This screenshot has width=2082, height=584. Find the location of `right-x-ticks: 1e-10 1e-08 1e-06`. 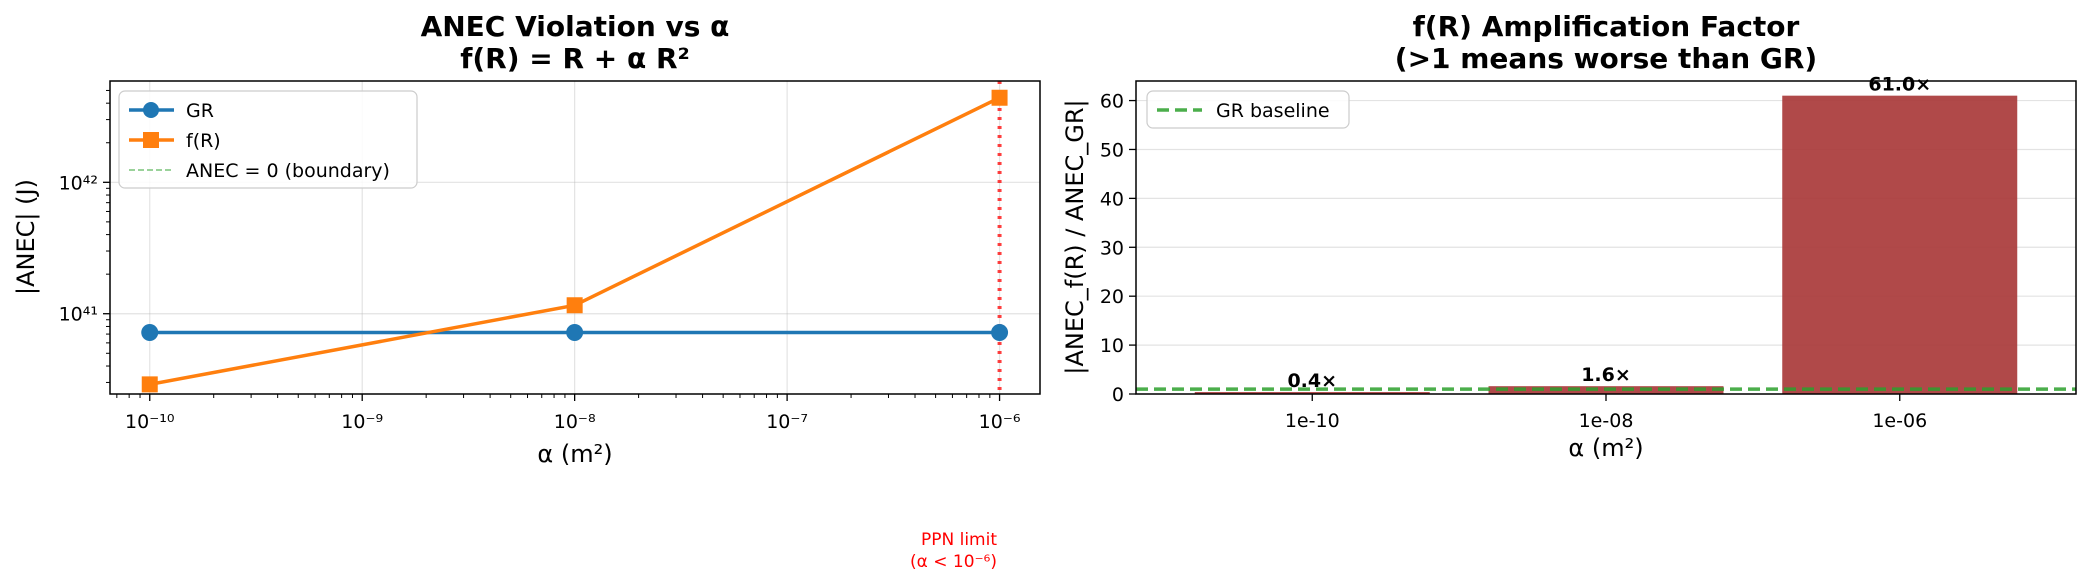

right-x-ticks: 1e-10 1e-08 1e-06 is located at coordinates (1606, 413).